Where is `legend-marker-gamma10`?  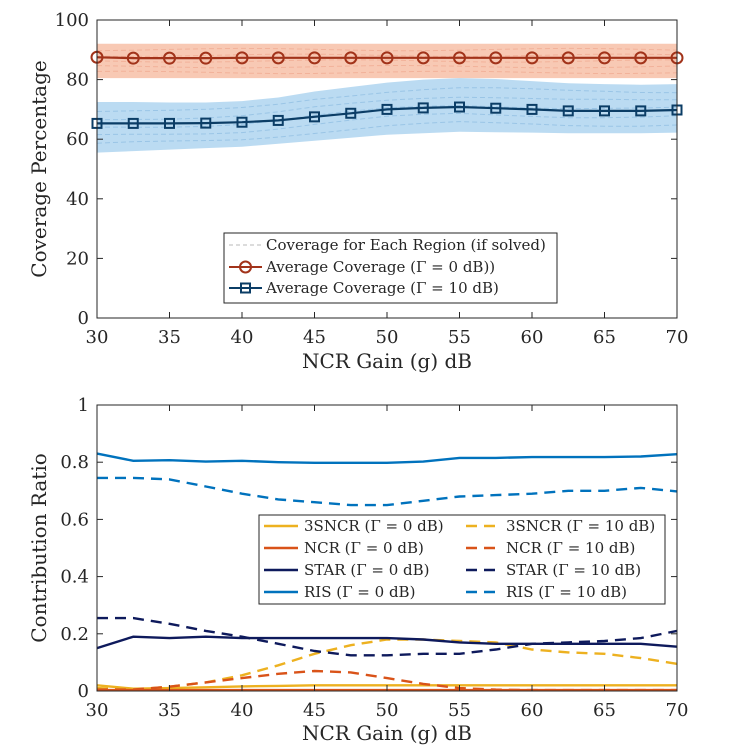
legend-marker-gamma10 is located at coordinates (245, 288).